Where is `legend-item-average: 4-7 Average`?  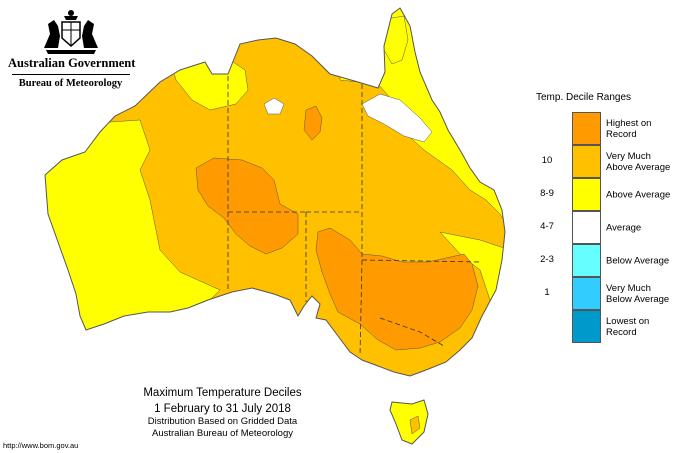 legend-item-average: 4-7 Average is located at coordinates (605, 227).